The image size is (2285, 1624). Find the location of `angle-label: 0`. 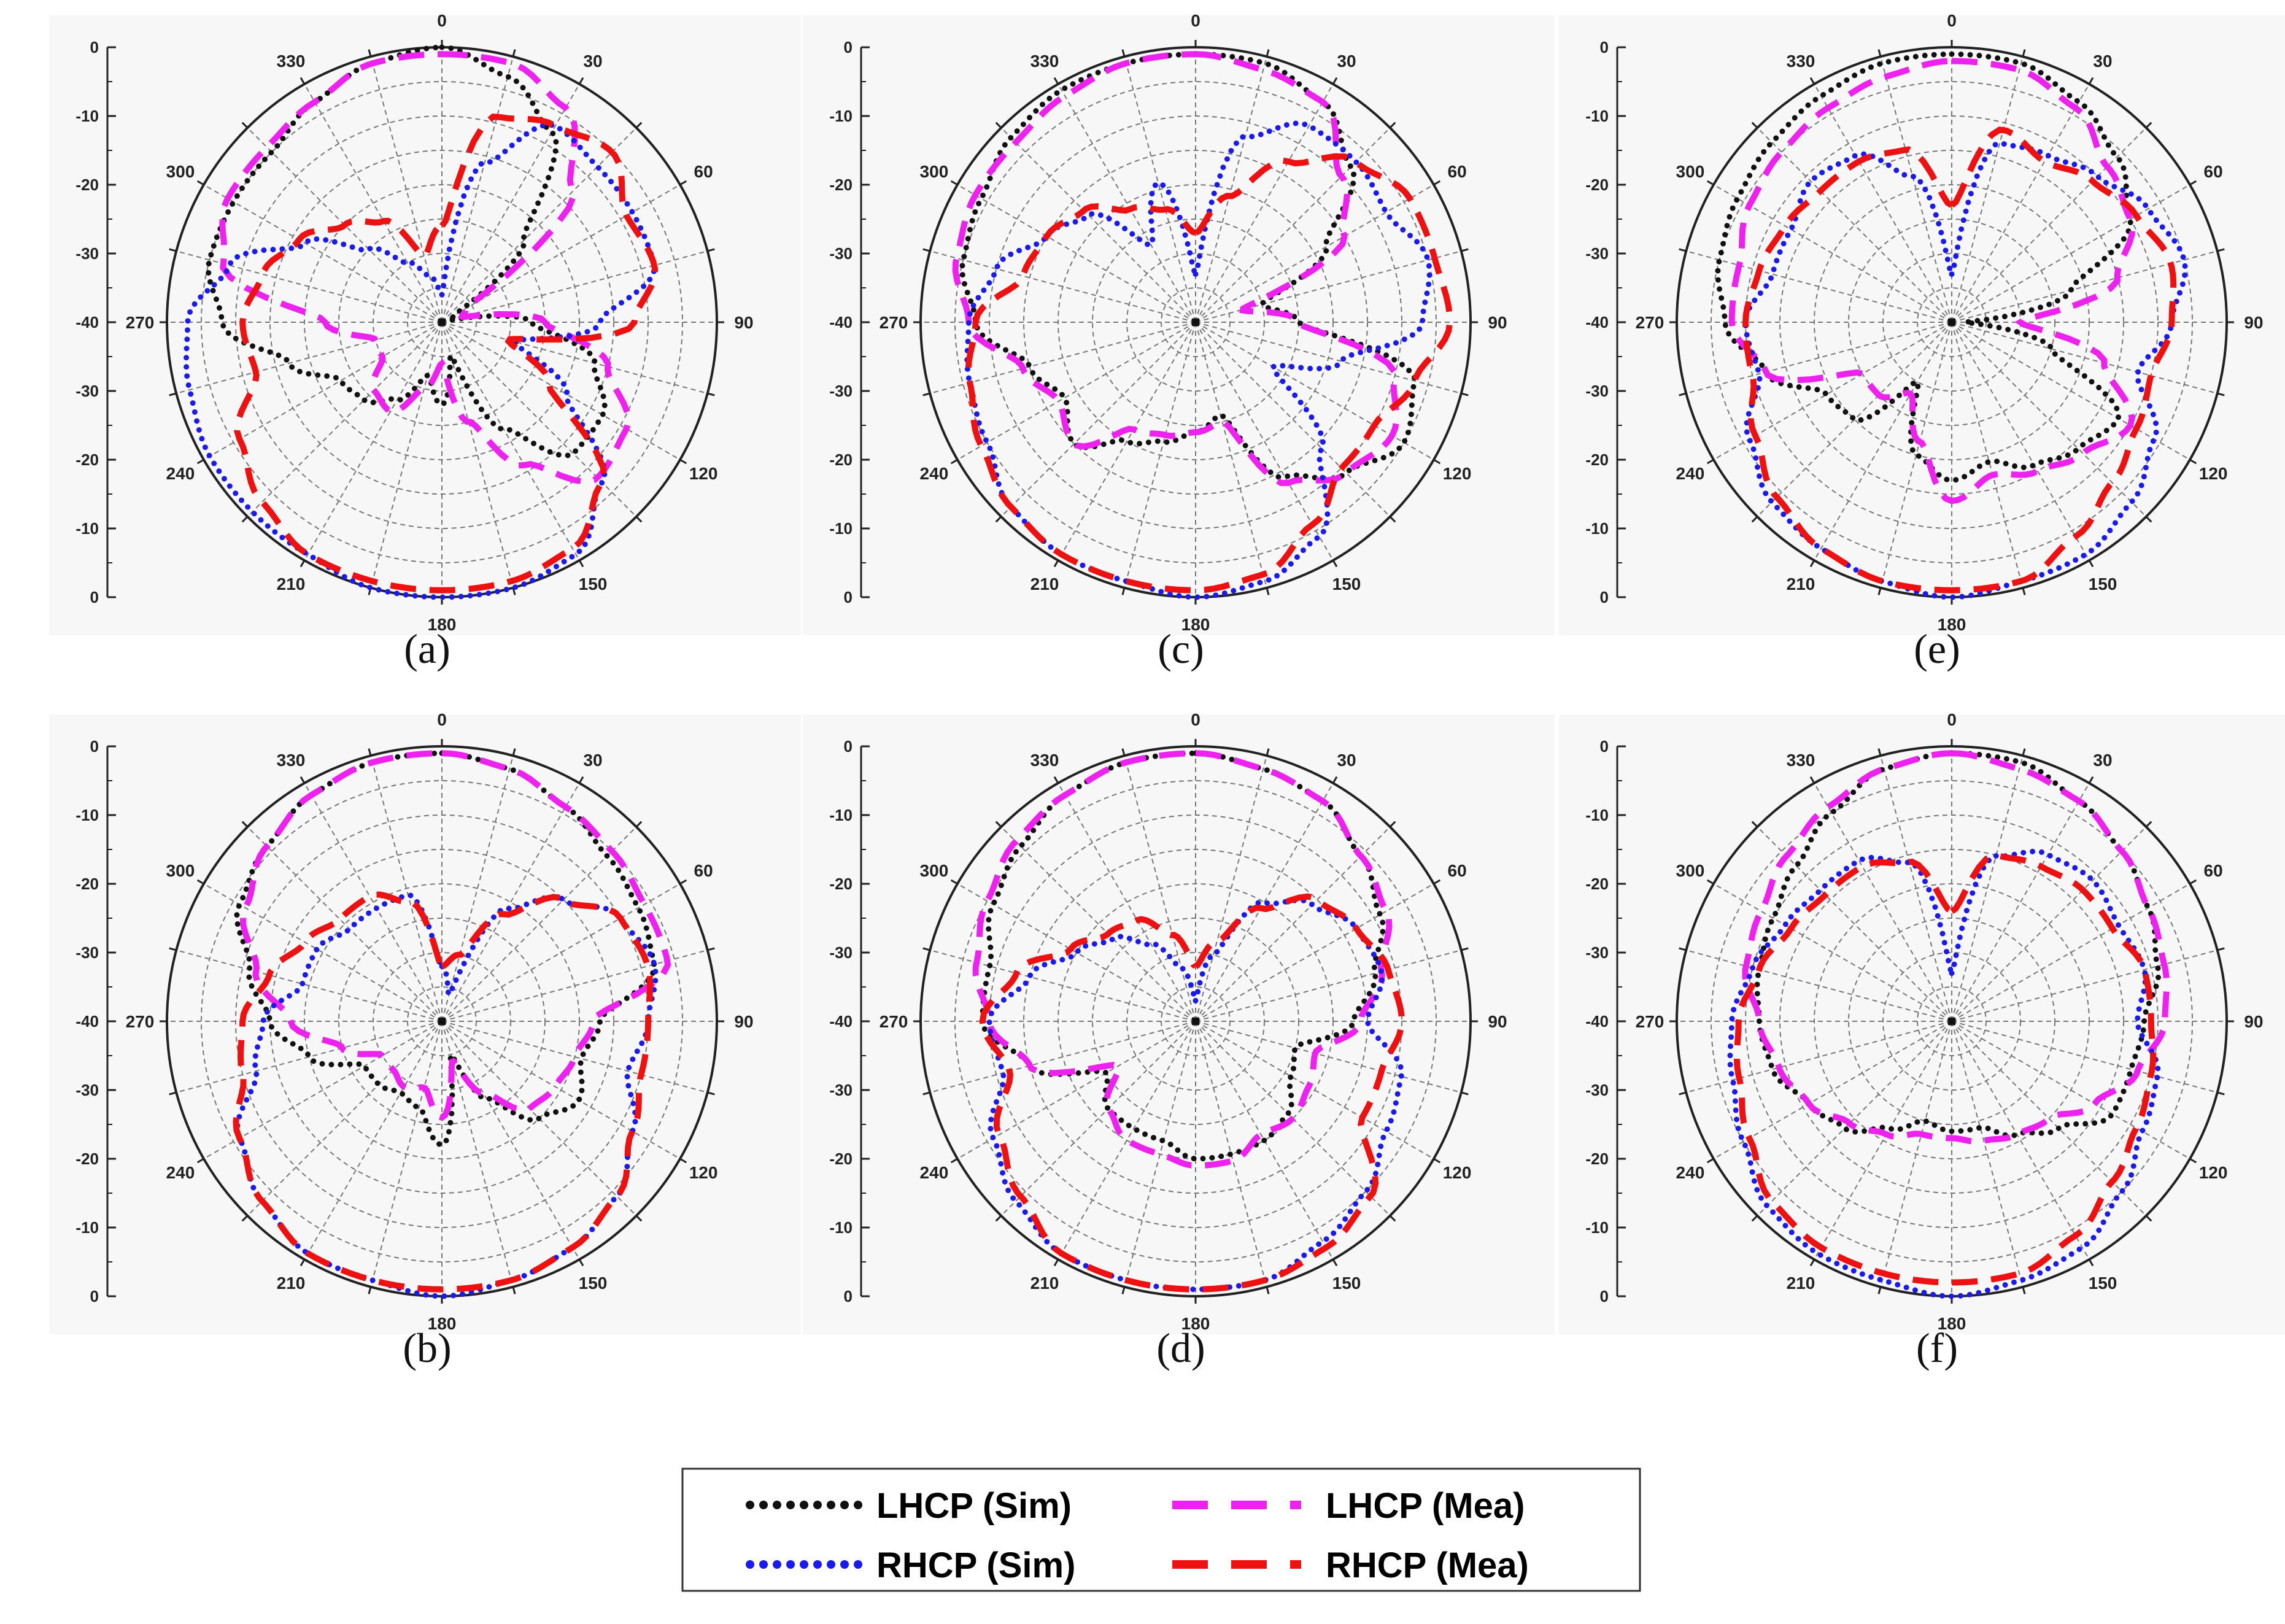

angle-label: 0 is located at coordinates (1952, 719).